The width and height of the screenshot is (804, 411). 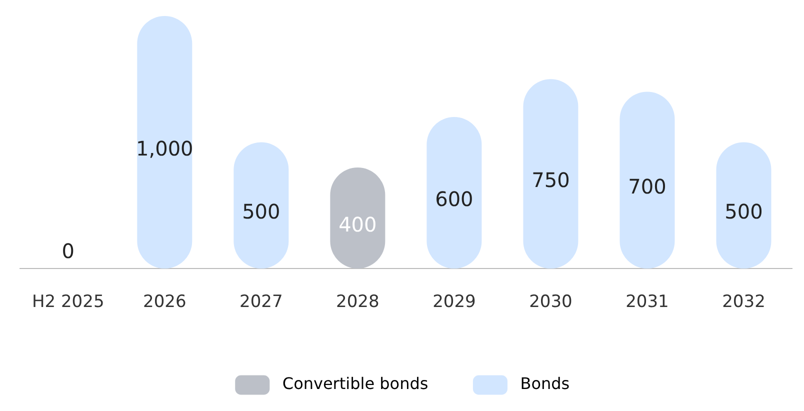 I want to click on x-tick-label: 2032, so click(x=744, y=302).